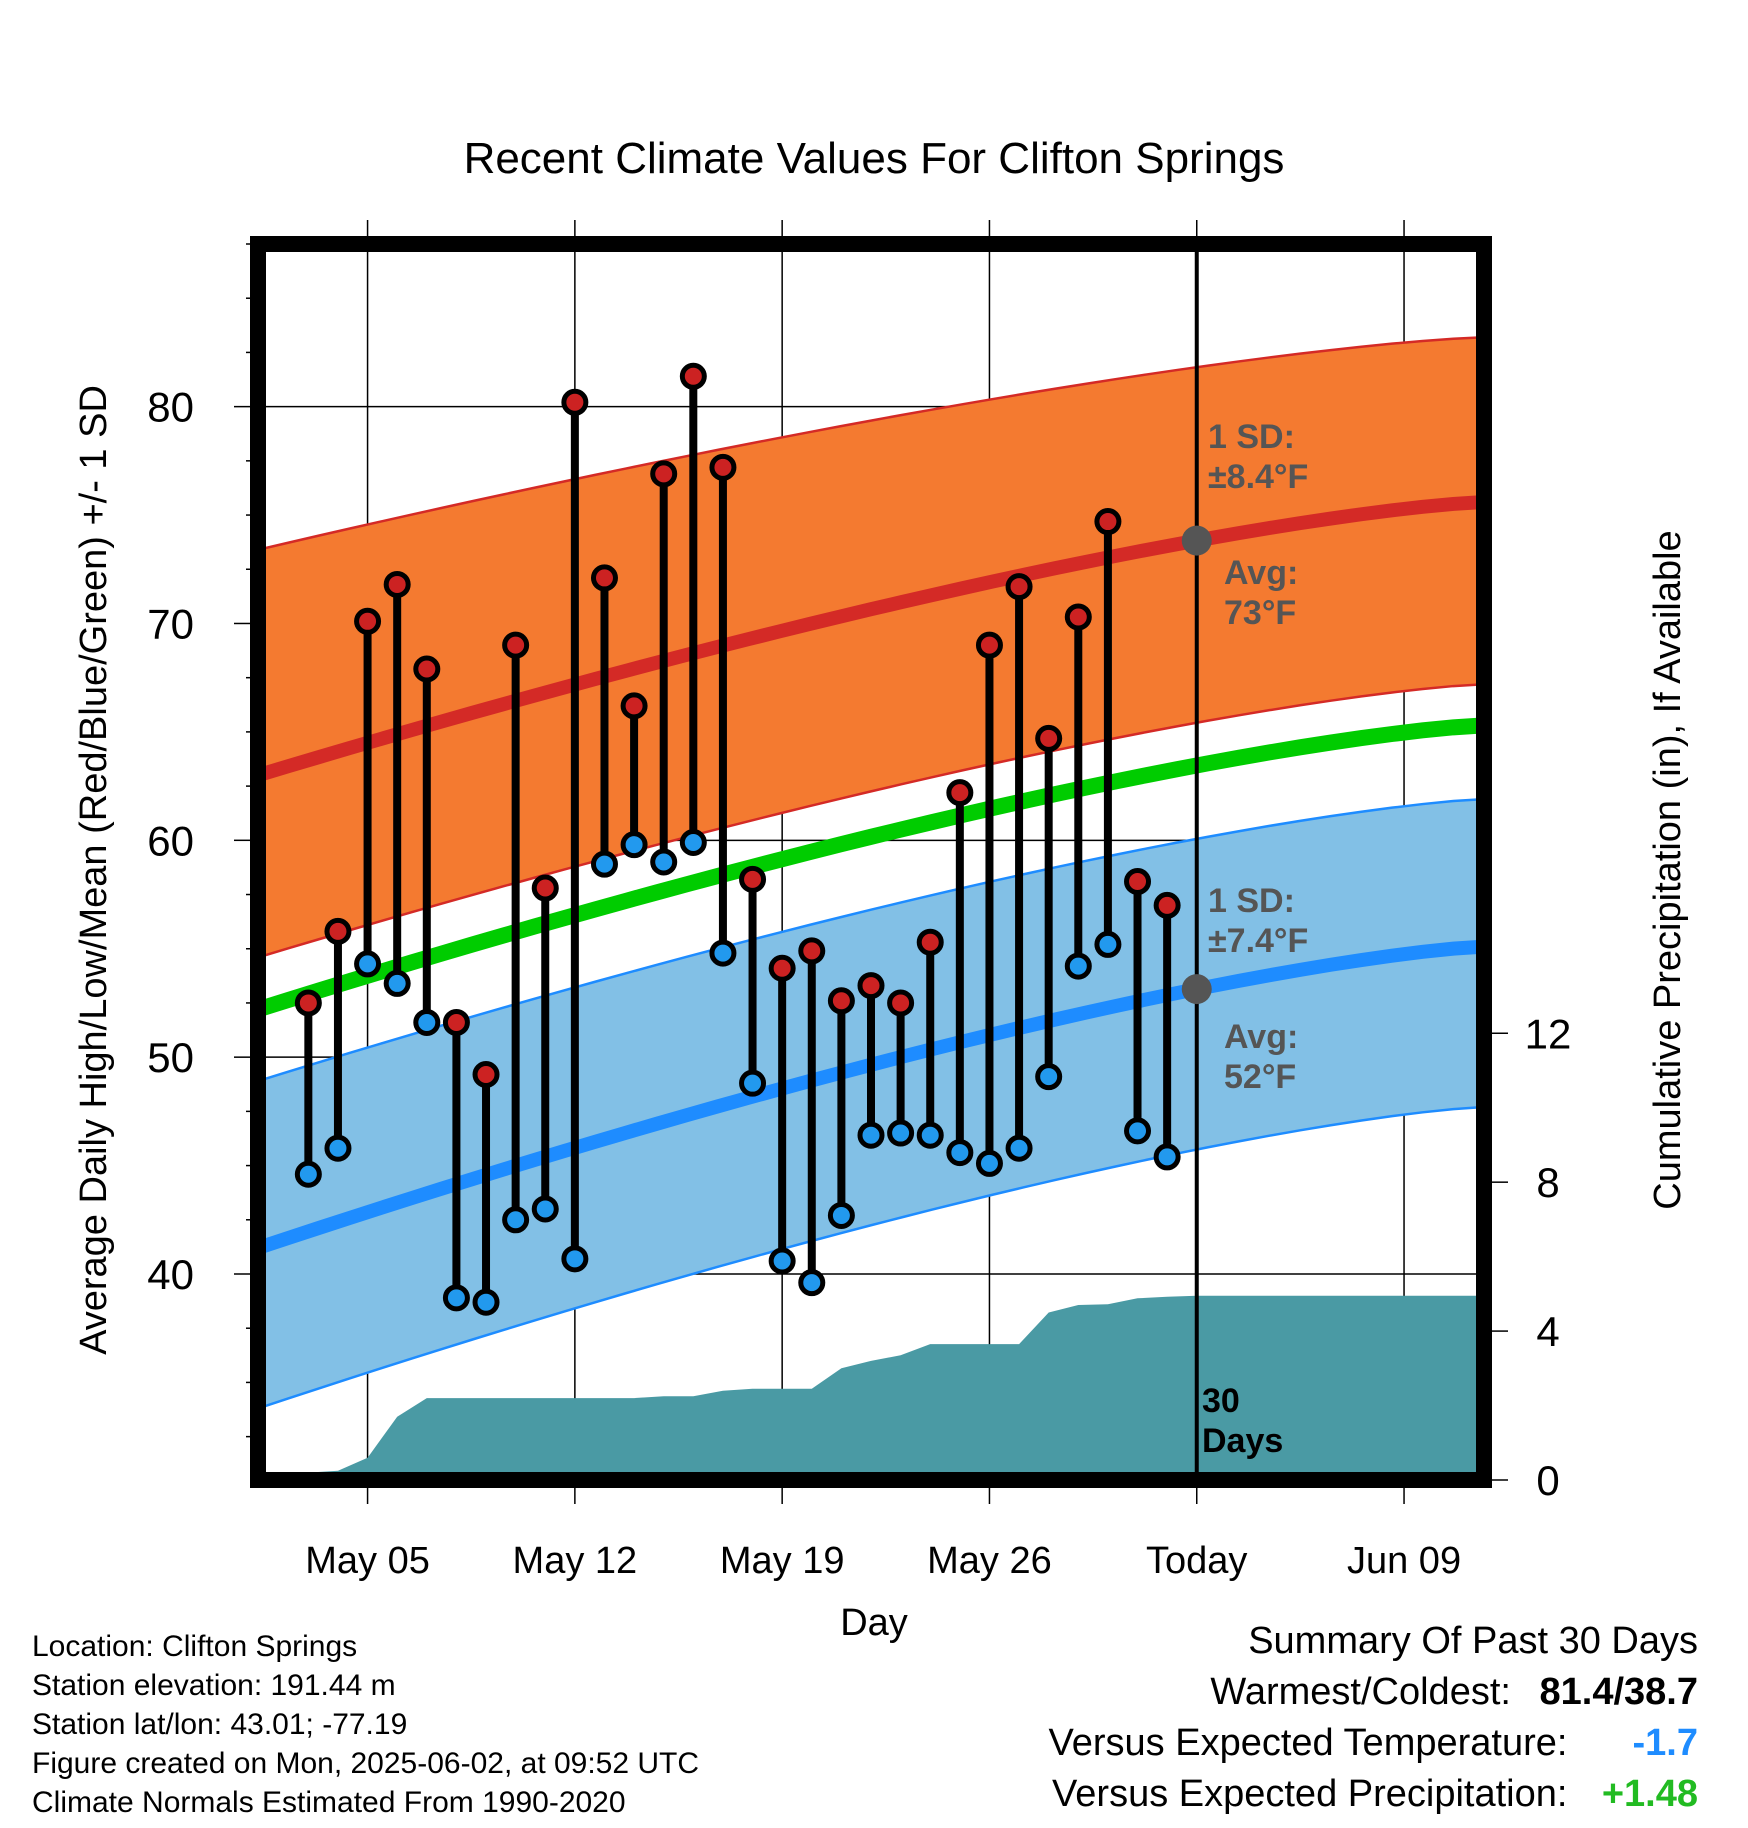 The height and width of the screenshot is (1828, 1748). I want to click on low-sd-annotation-line: ±7.4°F, so click(1258, 941).